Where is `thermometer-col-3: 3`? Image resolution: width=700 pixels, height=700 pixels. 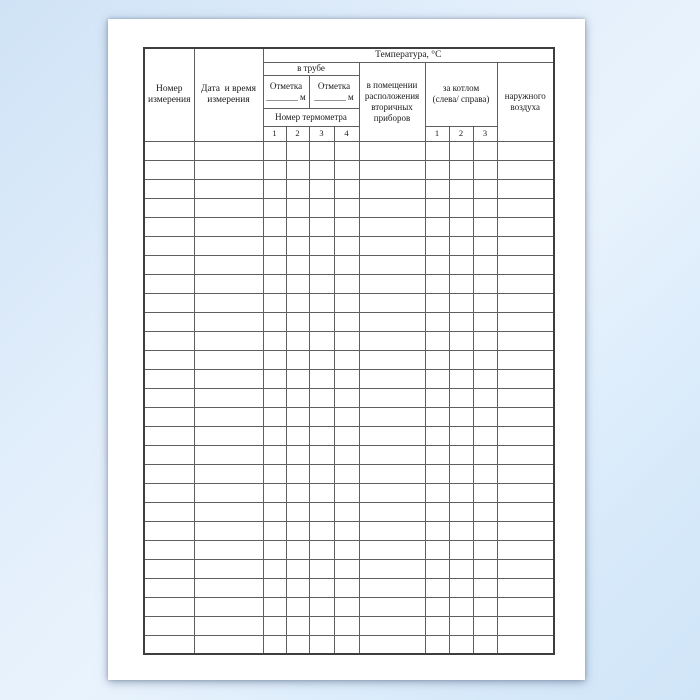
thermometer-col-3: 3 is located at coordinates (321, 133).